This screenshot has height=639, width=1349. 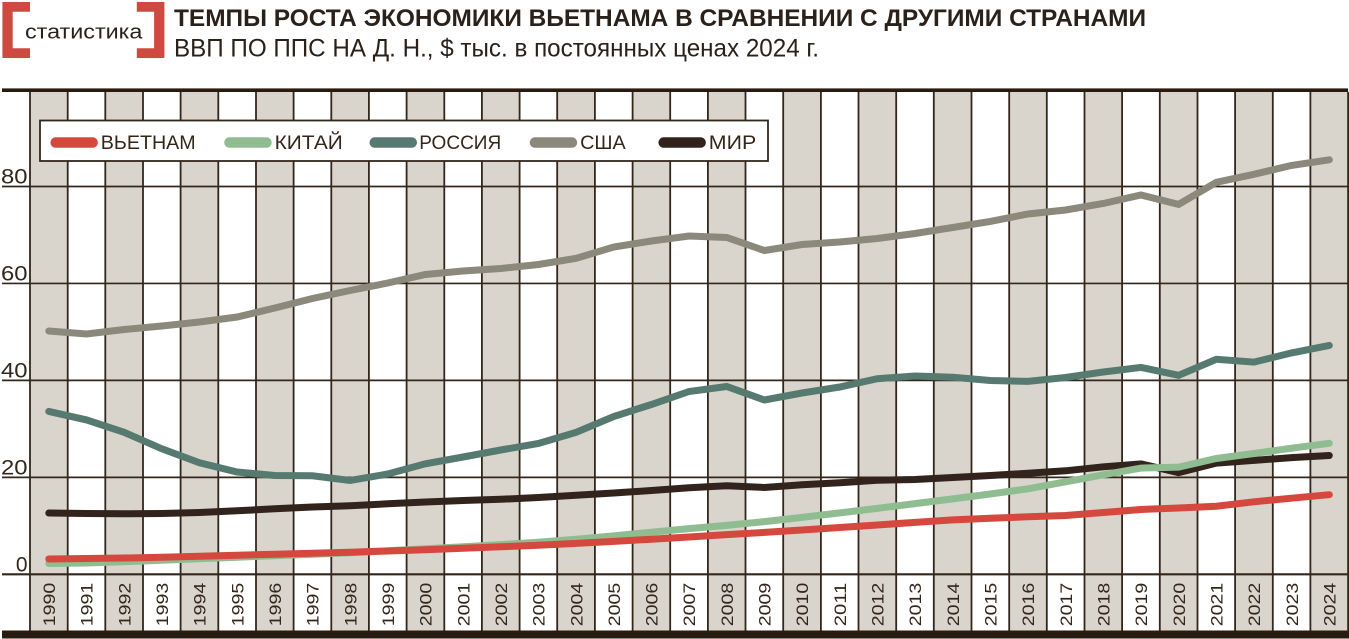 I want to click on svg-text: 1998, so click(x=350, y=605).